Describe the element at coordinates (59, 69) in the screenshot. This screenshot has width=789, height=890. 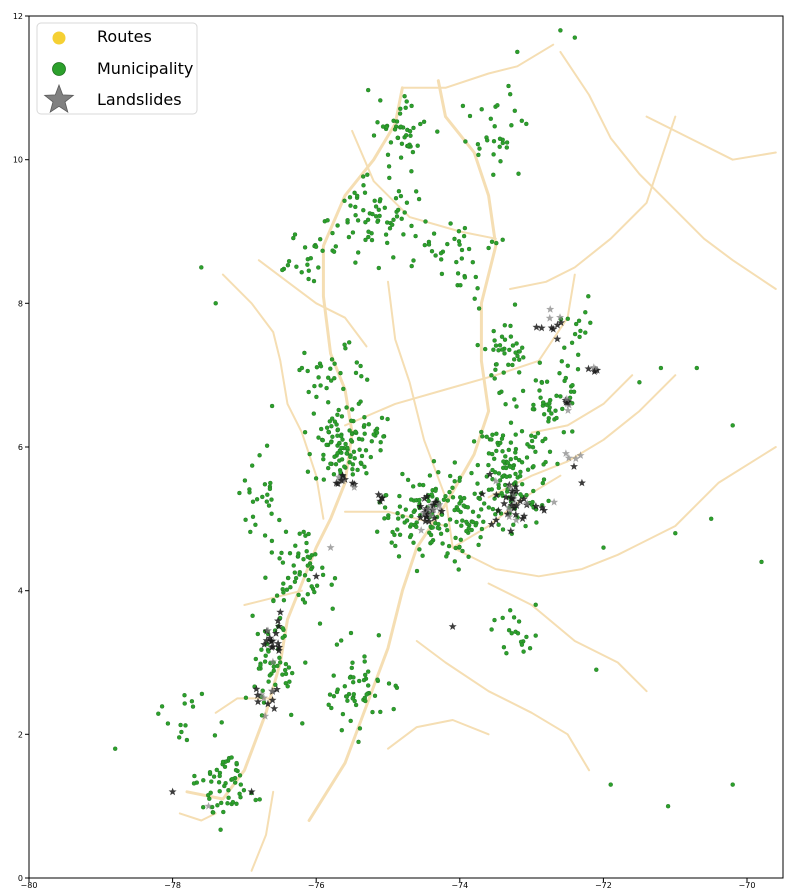
I see `legend-municipality-marker` at that location.